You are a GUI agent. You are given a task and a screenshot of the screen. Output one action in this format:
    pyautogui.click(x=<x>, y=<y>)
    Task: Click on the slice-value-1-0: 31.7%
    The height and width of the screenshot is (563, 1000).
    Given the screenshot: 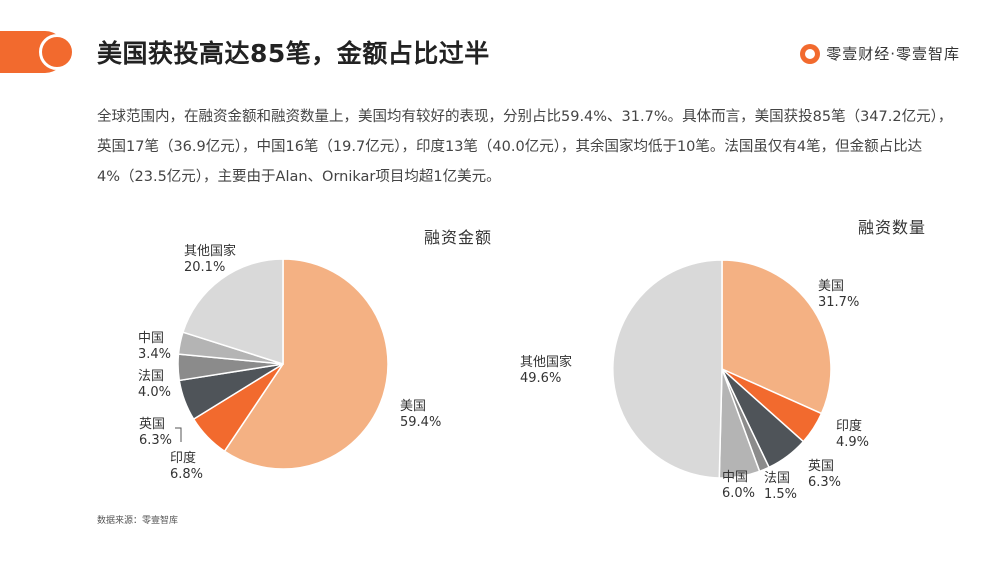 What is the action you would take?
    pyautogui.click(x=838, y=302)
    